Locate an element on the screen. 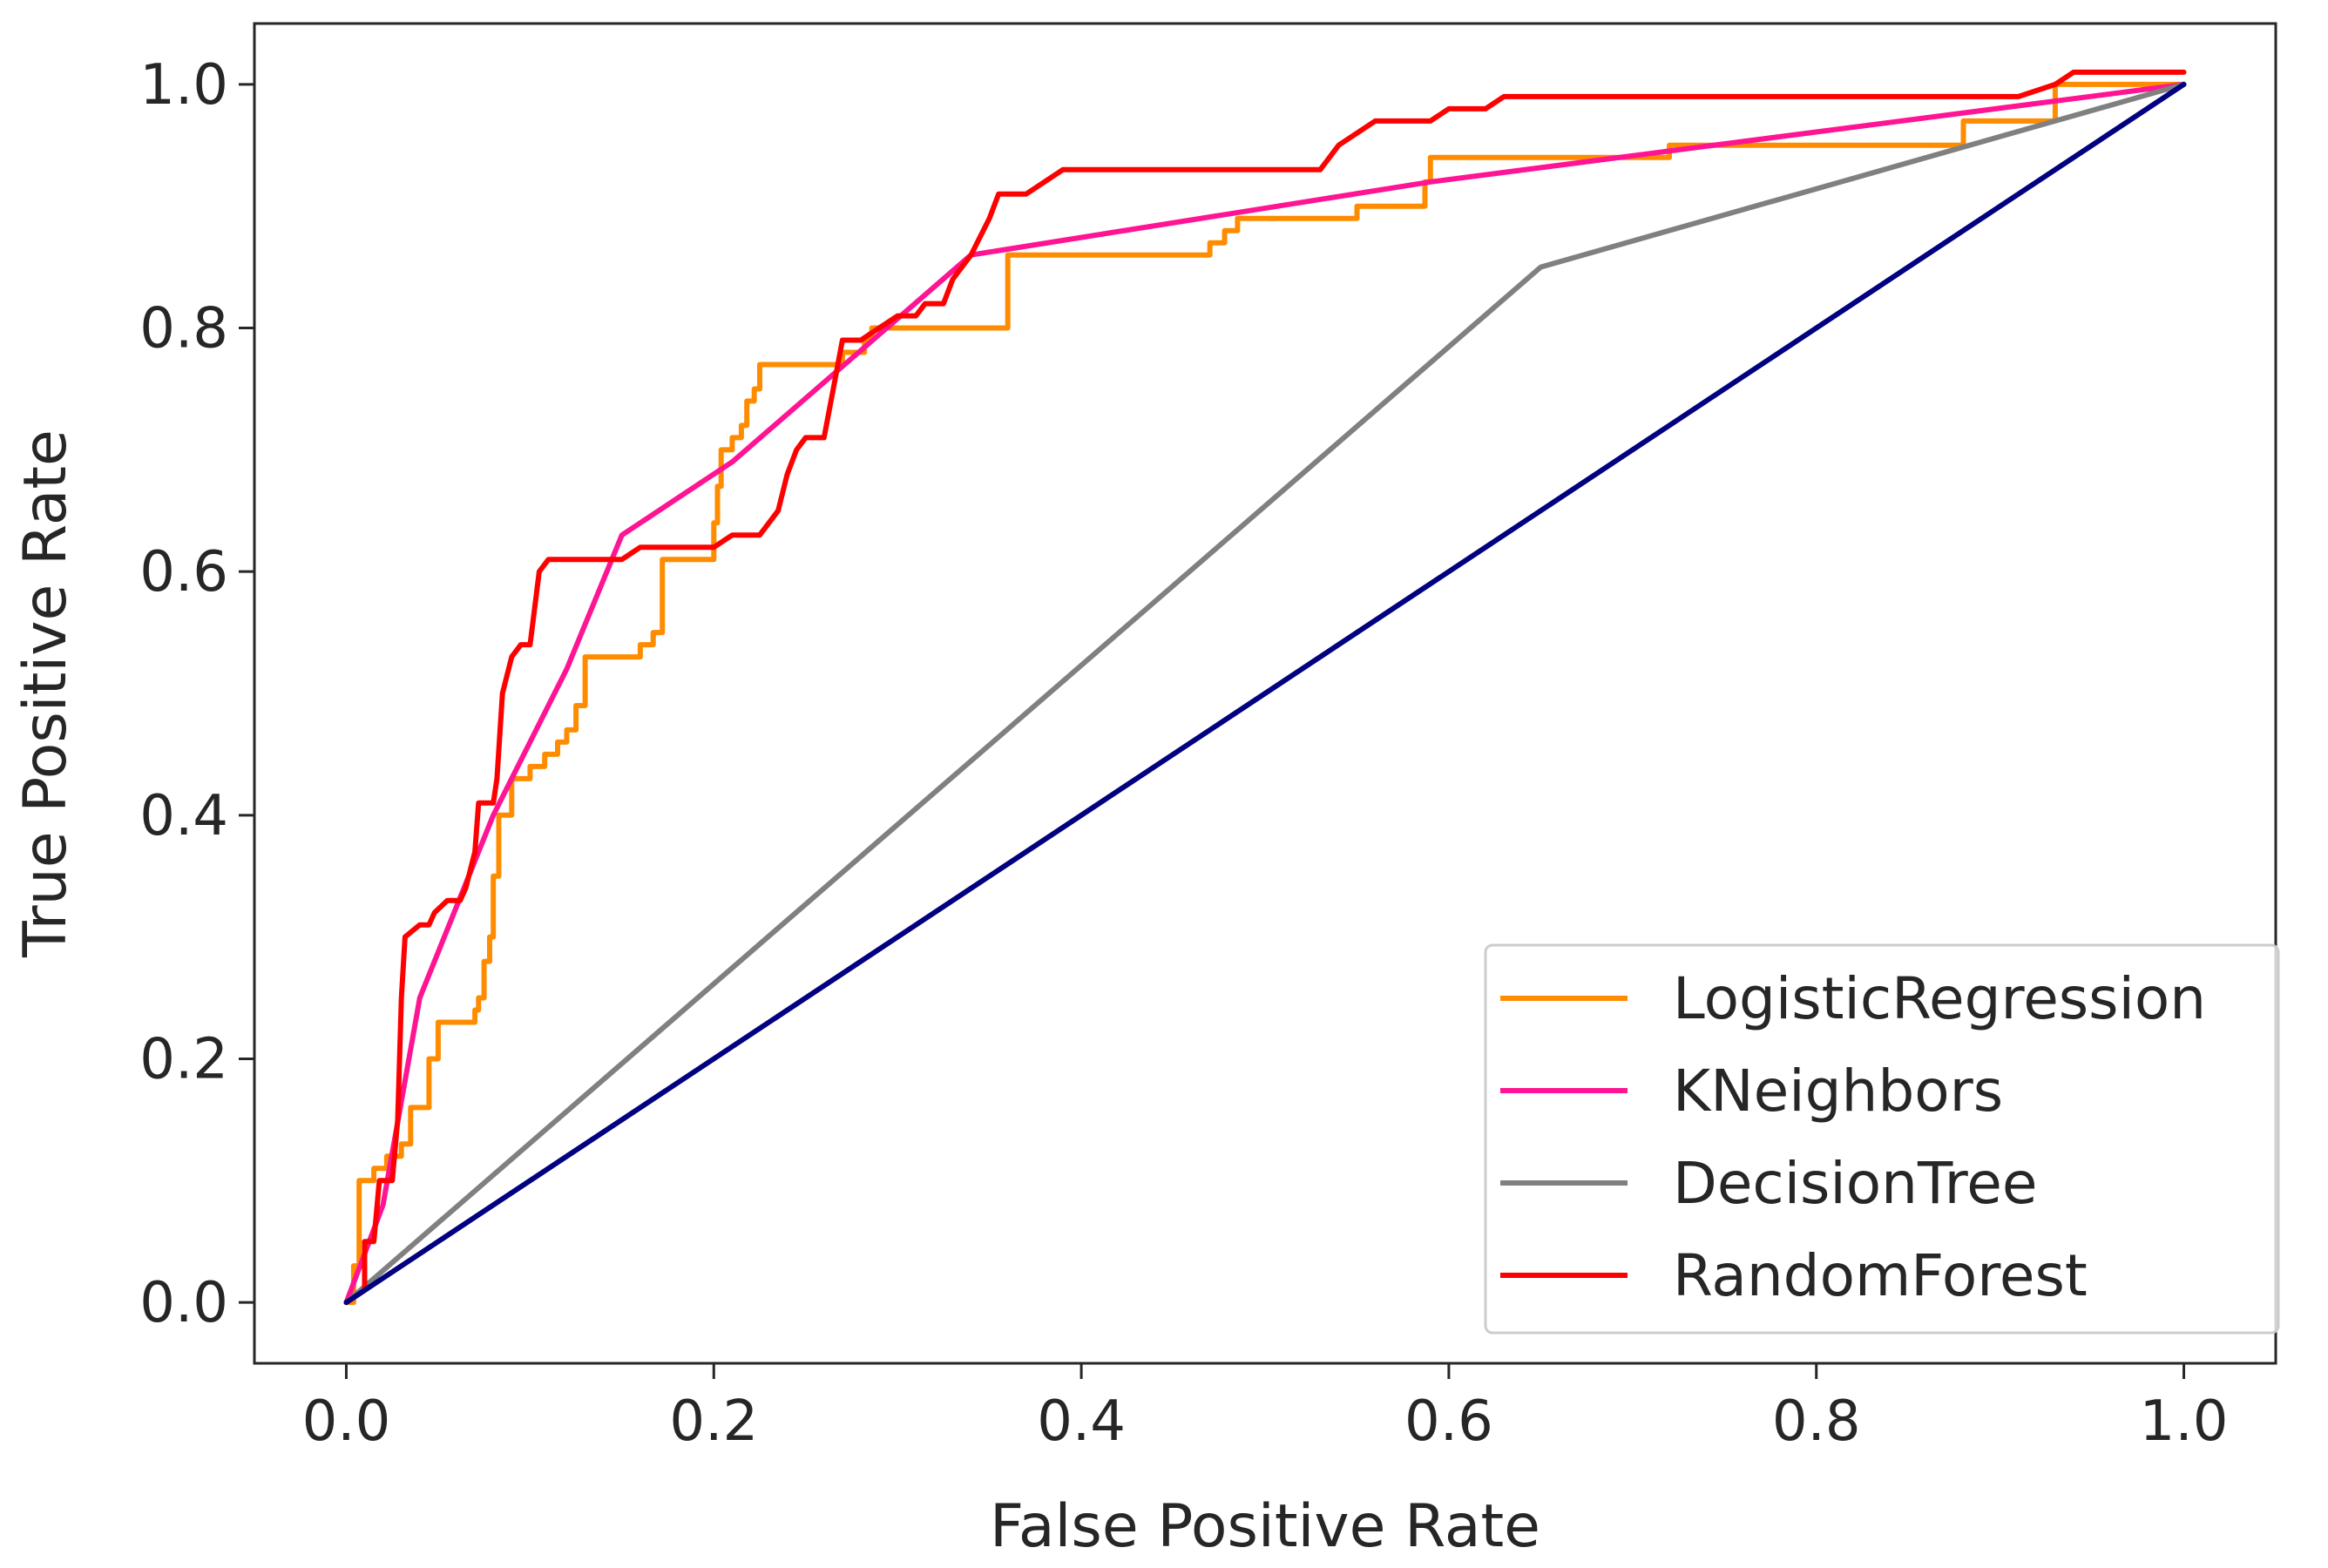 This screenshot has width=2328, height=1568. x-axis: 0.0 0.2 0.4 0.6 0.8 1.0 is located at coordinates (1265, 1408).